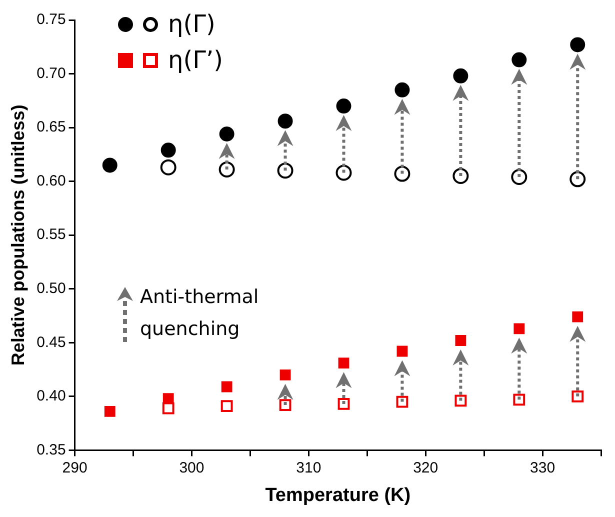  I want to click on y-tick-label: 0.35, so click(51, 449).